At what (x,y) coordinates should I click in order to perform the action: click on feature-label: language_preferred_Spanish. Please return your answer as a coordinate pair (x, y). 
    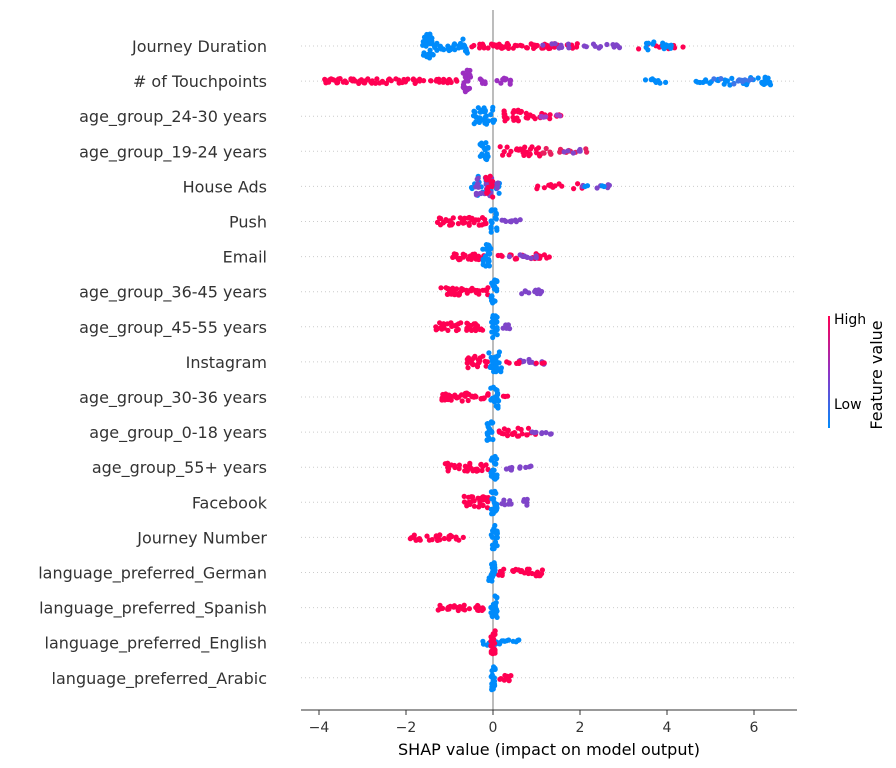
    Looking at the image, I should click on (153, 609).